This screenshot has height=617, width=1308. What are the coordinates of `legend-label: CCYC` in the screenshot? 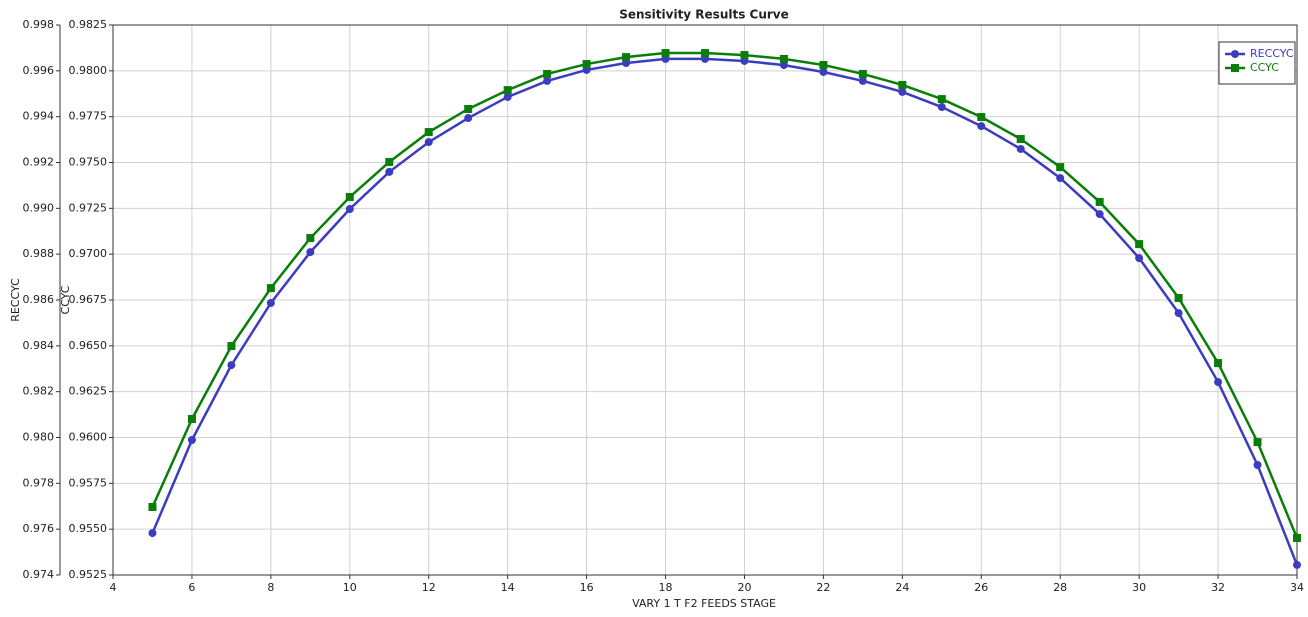 It's located at (1264, 67).